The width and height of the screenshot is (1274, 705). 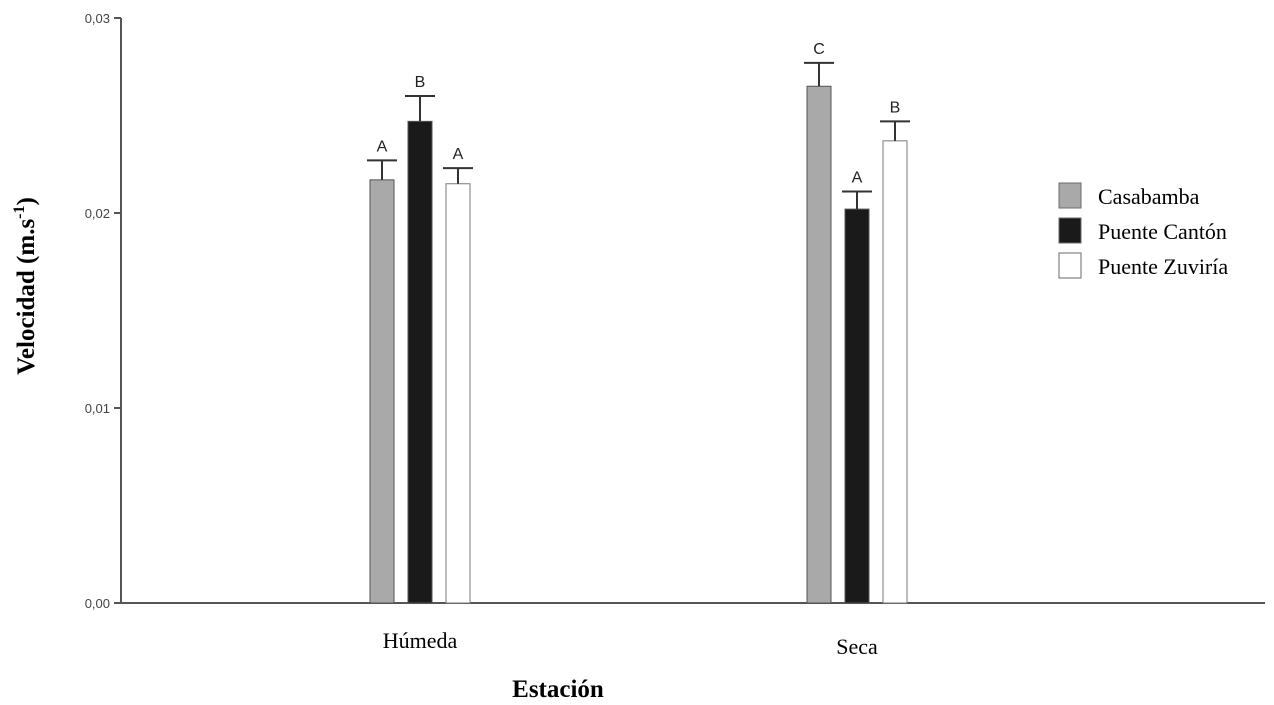 I want to click on y-axis-title: Velocidad (m.s-1), so click(x=25, y=286).